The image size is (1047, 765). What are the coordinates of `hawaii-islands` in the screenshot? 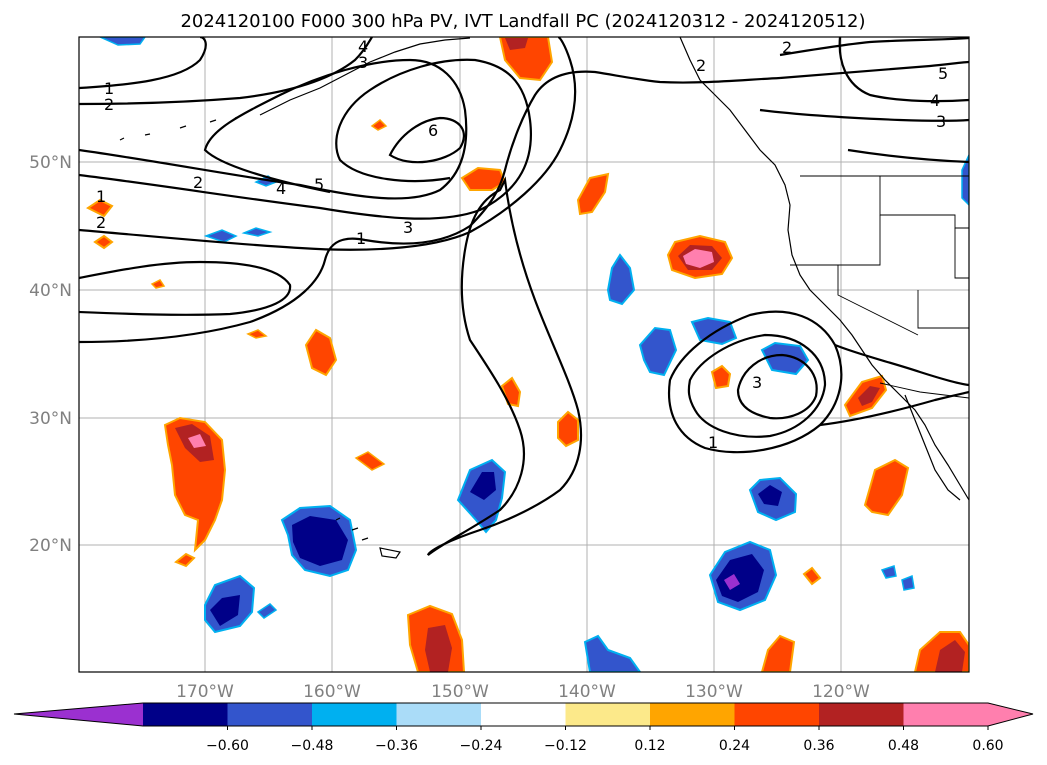 It's located at (368, 538).